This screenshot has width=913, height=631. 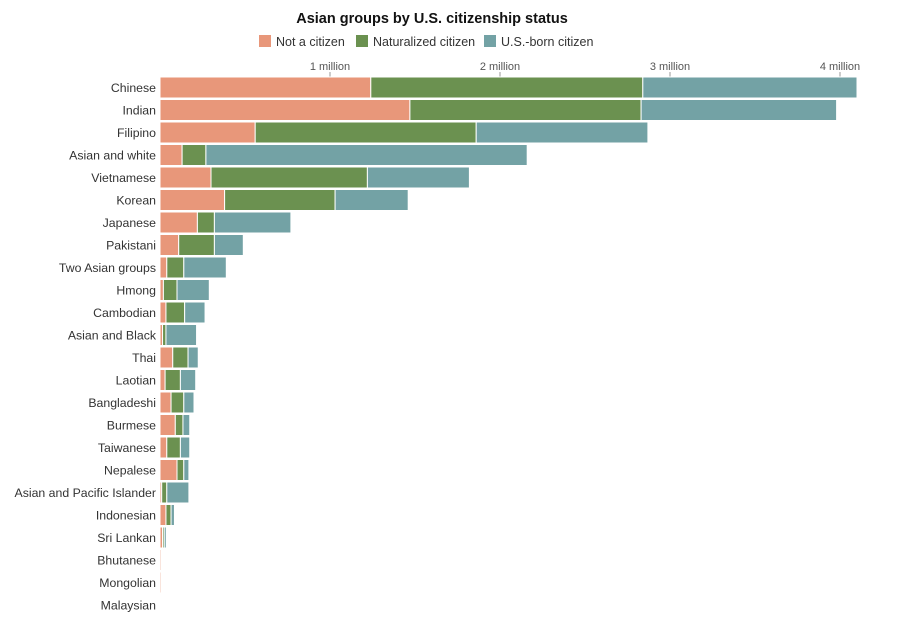 I want to click on category-label: Laotian, so click(x=136, y=381).